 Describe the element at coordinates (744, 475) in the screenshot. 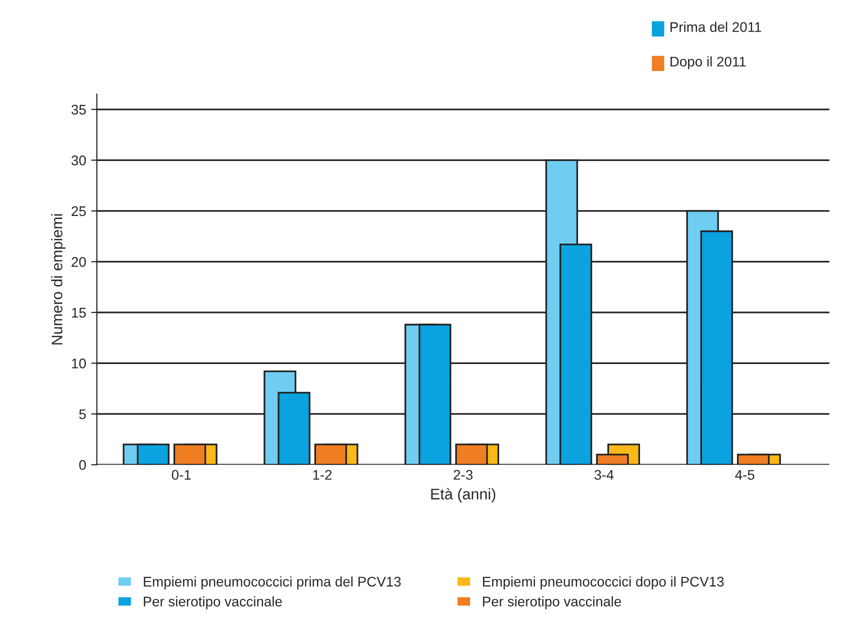

I see `x-tick-label: 4-5` at that location.